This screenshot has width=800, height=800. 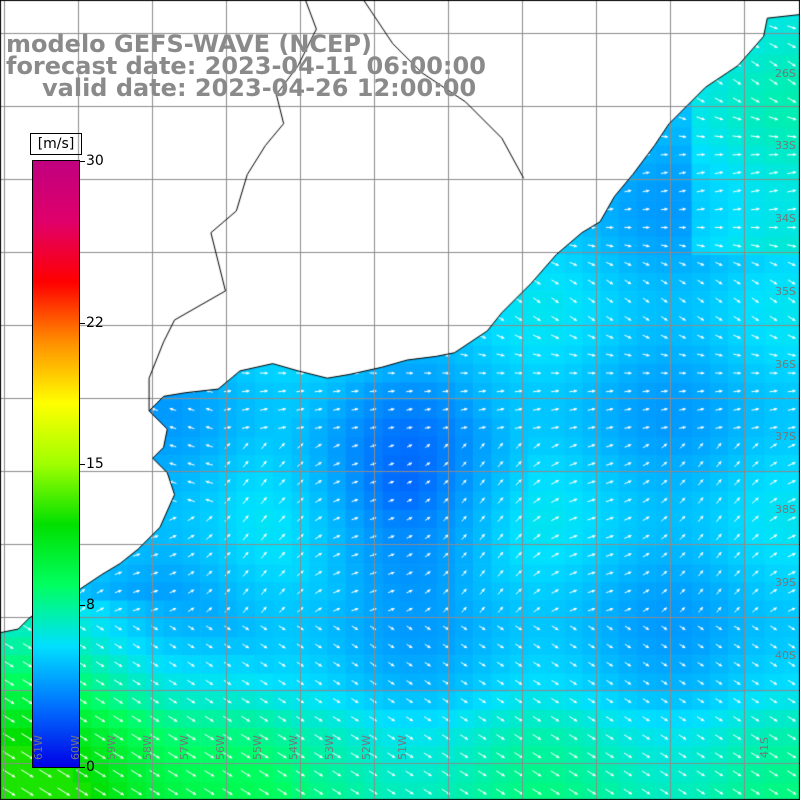 I want to click on latitude-label: 37S, so click(x=785, y=437).